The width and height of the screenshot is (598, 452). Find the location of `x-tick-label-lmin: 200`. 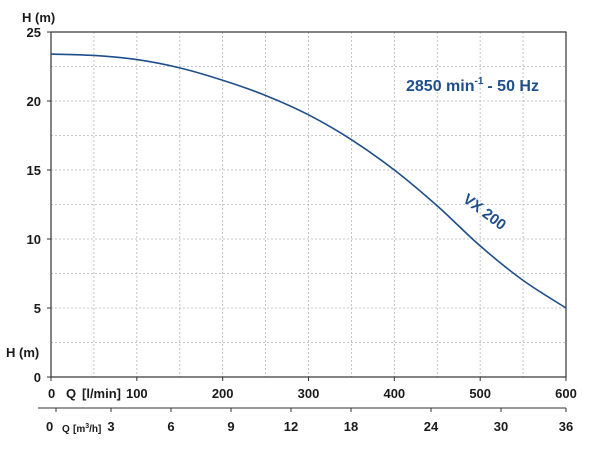

x-tick-label-lmin: 200 is located at coordinates (223, 393).